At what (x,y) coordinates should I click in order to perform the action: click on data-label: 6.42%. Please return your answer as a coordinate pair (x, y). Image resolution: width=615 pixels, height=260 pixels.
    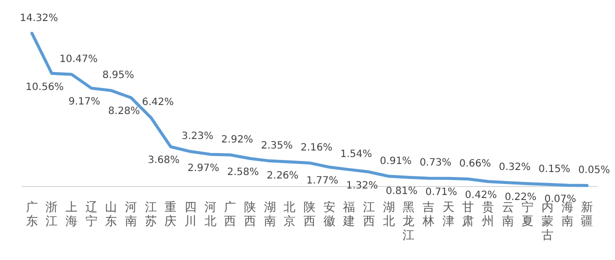
    Looking at the image, I should click on (158, 102).